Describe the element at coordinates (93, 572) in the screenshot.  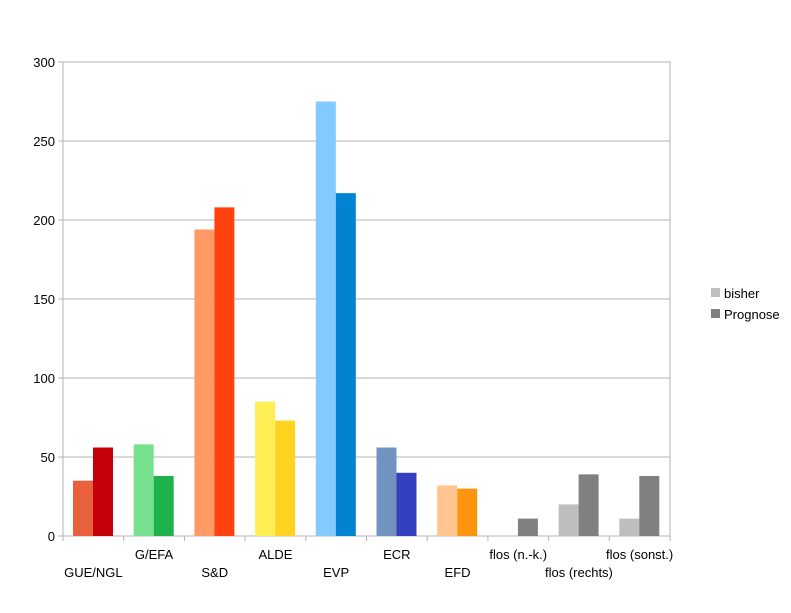
I see `x-tick-label: GUE/NGL` at that location.